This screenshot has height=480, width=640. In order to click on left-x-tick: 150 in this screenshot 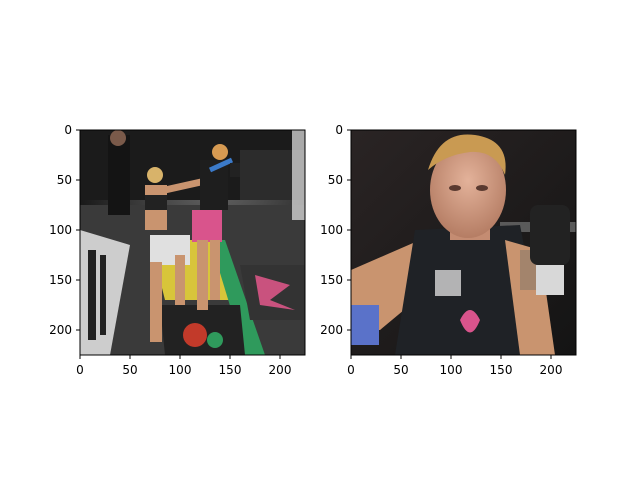, I will do `click(230, 370)`.